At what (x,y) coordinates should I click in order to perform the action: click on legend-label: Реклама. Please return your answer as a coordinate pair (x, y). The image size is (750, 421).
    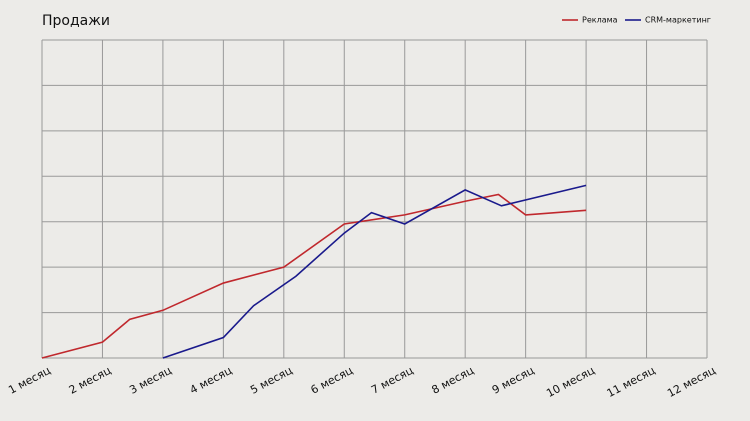
    Looking at the image, I should click on (600, 20).